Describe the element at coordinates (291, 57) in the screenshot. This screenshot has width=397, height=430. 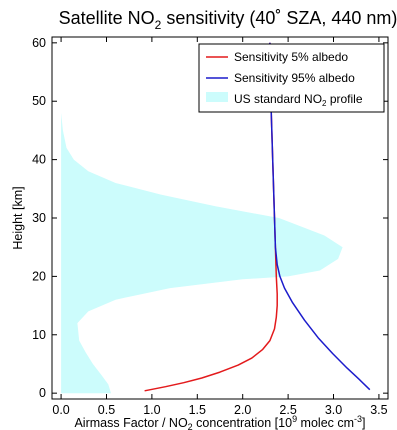
I see `legend-label-series-1: Sensitivity 5% albedo` at that location.